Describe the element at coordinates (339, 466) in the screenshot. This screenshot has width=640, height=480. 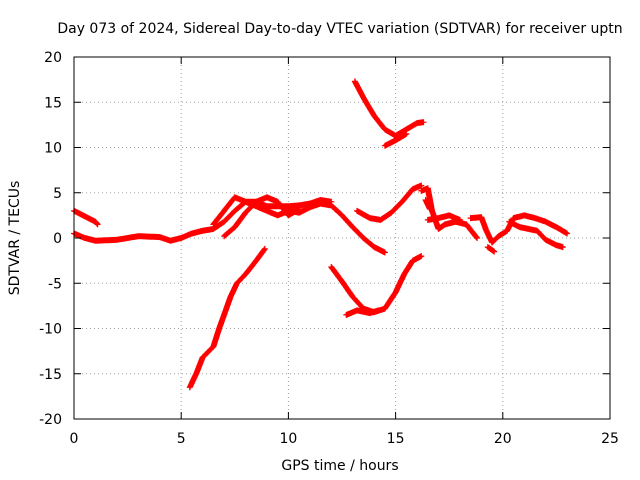
I see `x-axis-label: GPS time / hours` at that location.